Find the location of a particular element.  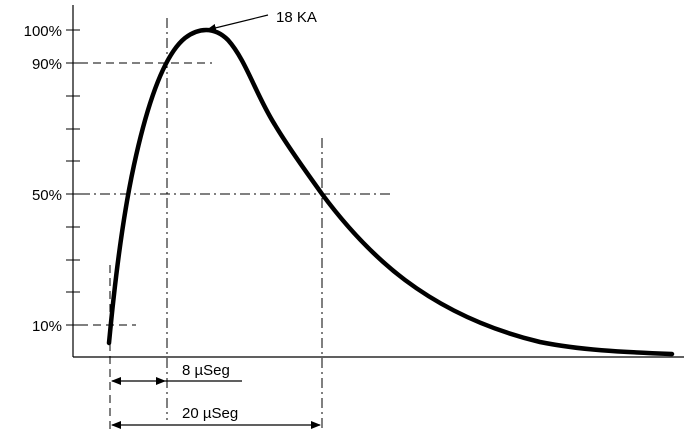

y-axis-ticks is located at coordinates (73, 177).